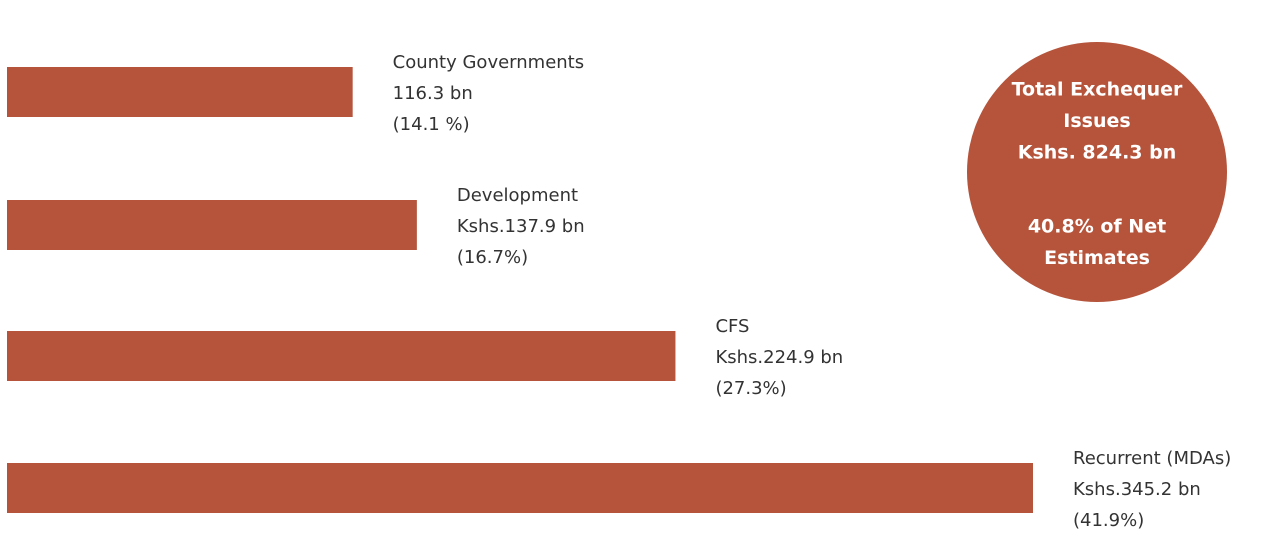  Describe the element at coordinates (433, 93) in the screenshot. I see `value-label: 116.3 bn` at that location.